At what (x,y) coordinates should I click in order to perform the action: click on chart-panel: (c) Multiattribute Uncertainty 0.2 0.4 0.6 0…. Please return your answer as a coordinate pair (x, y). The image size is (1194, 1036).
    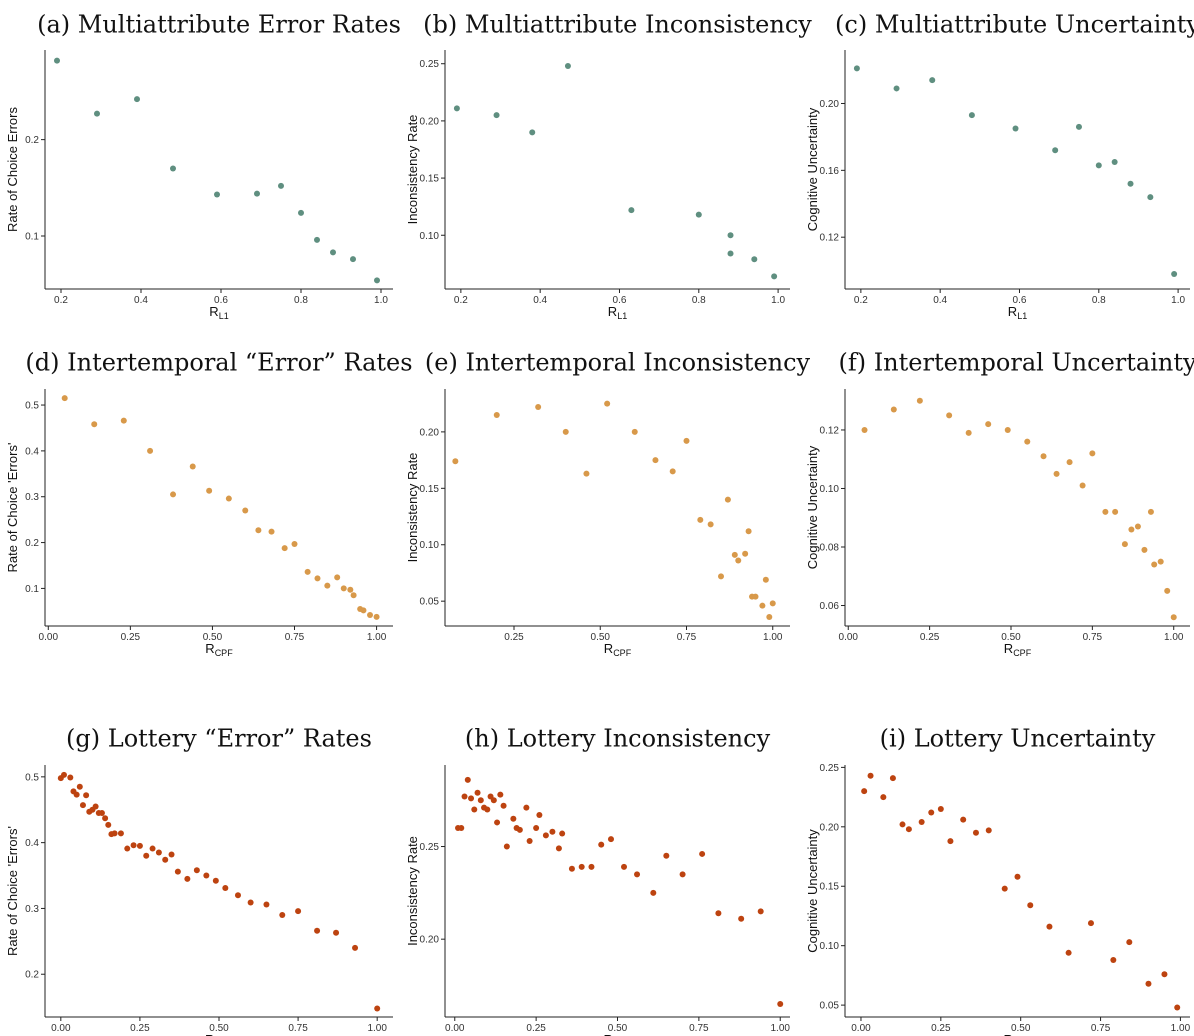
    Looking at the image, I should click on (999, 166).